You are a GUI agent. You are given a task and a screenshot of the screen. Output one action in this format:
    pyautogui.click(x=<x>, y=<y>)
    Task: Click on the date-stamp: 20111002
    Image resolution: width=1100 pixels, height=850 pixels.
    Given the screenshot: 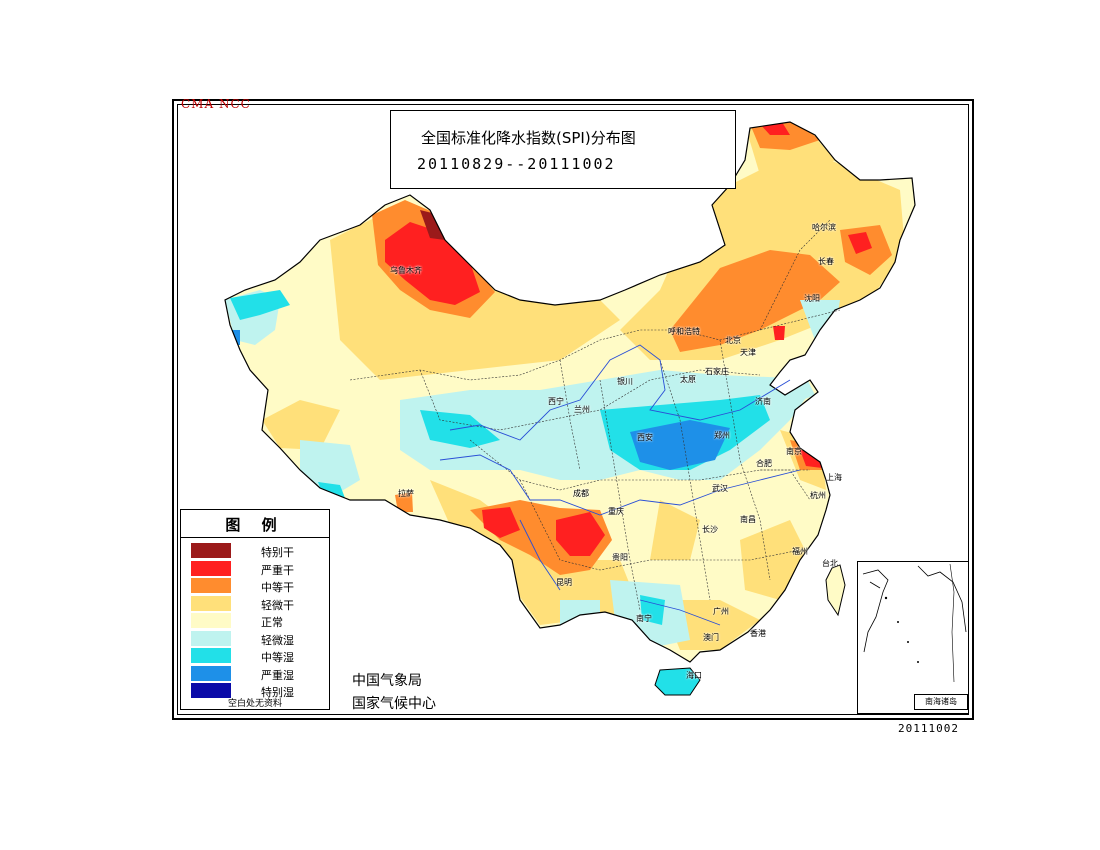 What is the action you would take?
    pyautogui.click(x=928, y=728)
    